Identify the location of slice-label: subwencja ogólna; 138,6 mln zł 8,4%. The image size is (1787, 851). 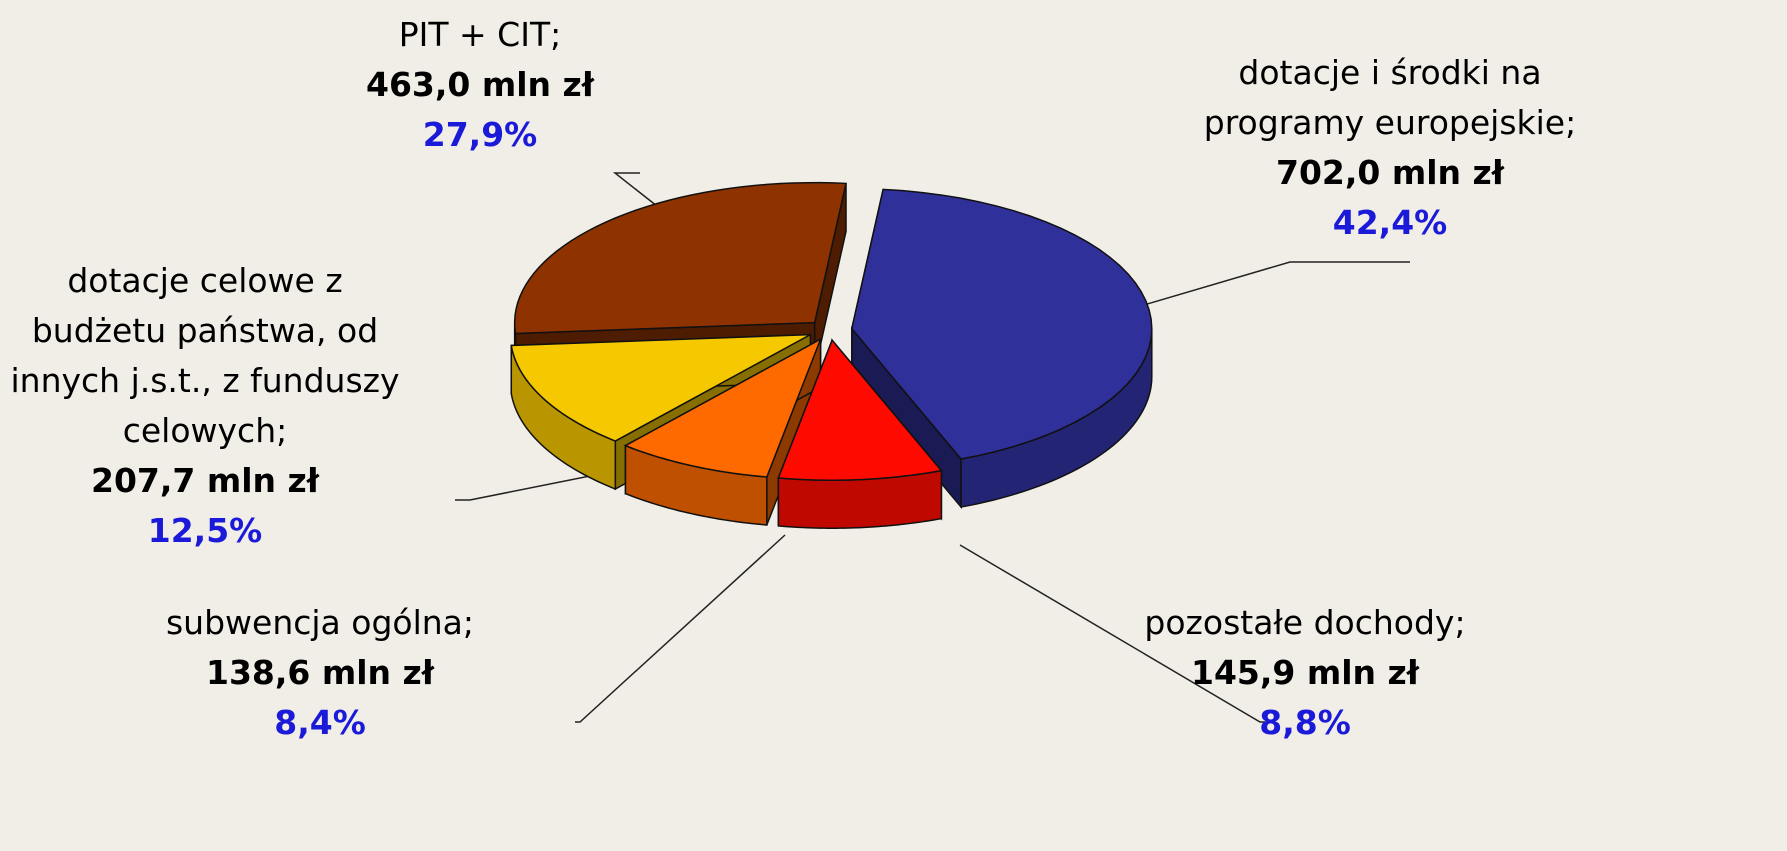
(320, 673).